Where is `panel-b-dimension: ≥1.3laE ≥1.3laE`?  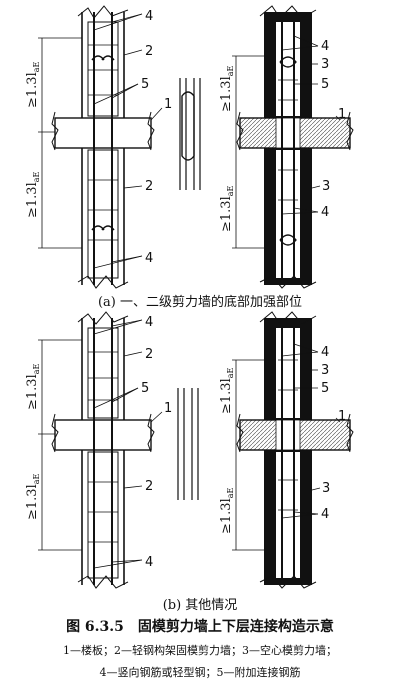
panel-b-dimension: ≥1.3laE ≥1.3laE is located at coordinates (53, 445).